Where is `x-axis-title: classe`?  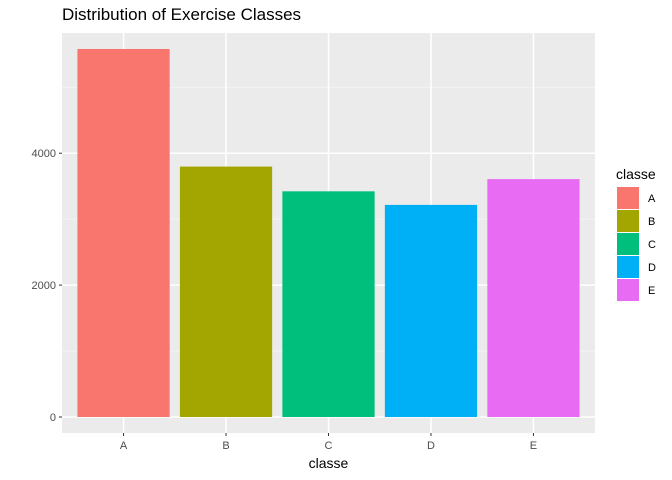 x-axis-title: classe is located at coordinates (329, 463).